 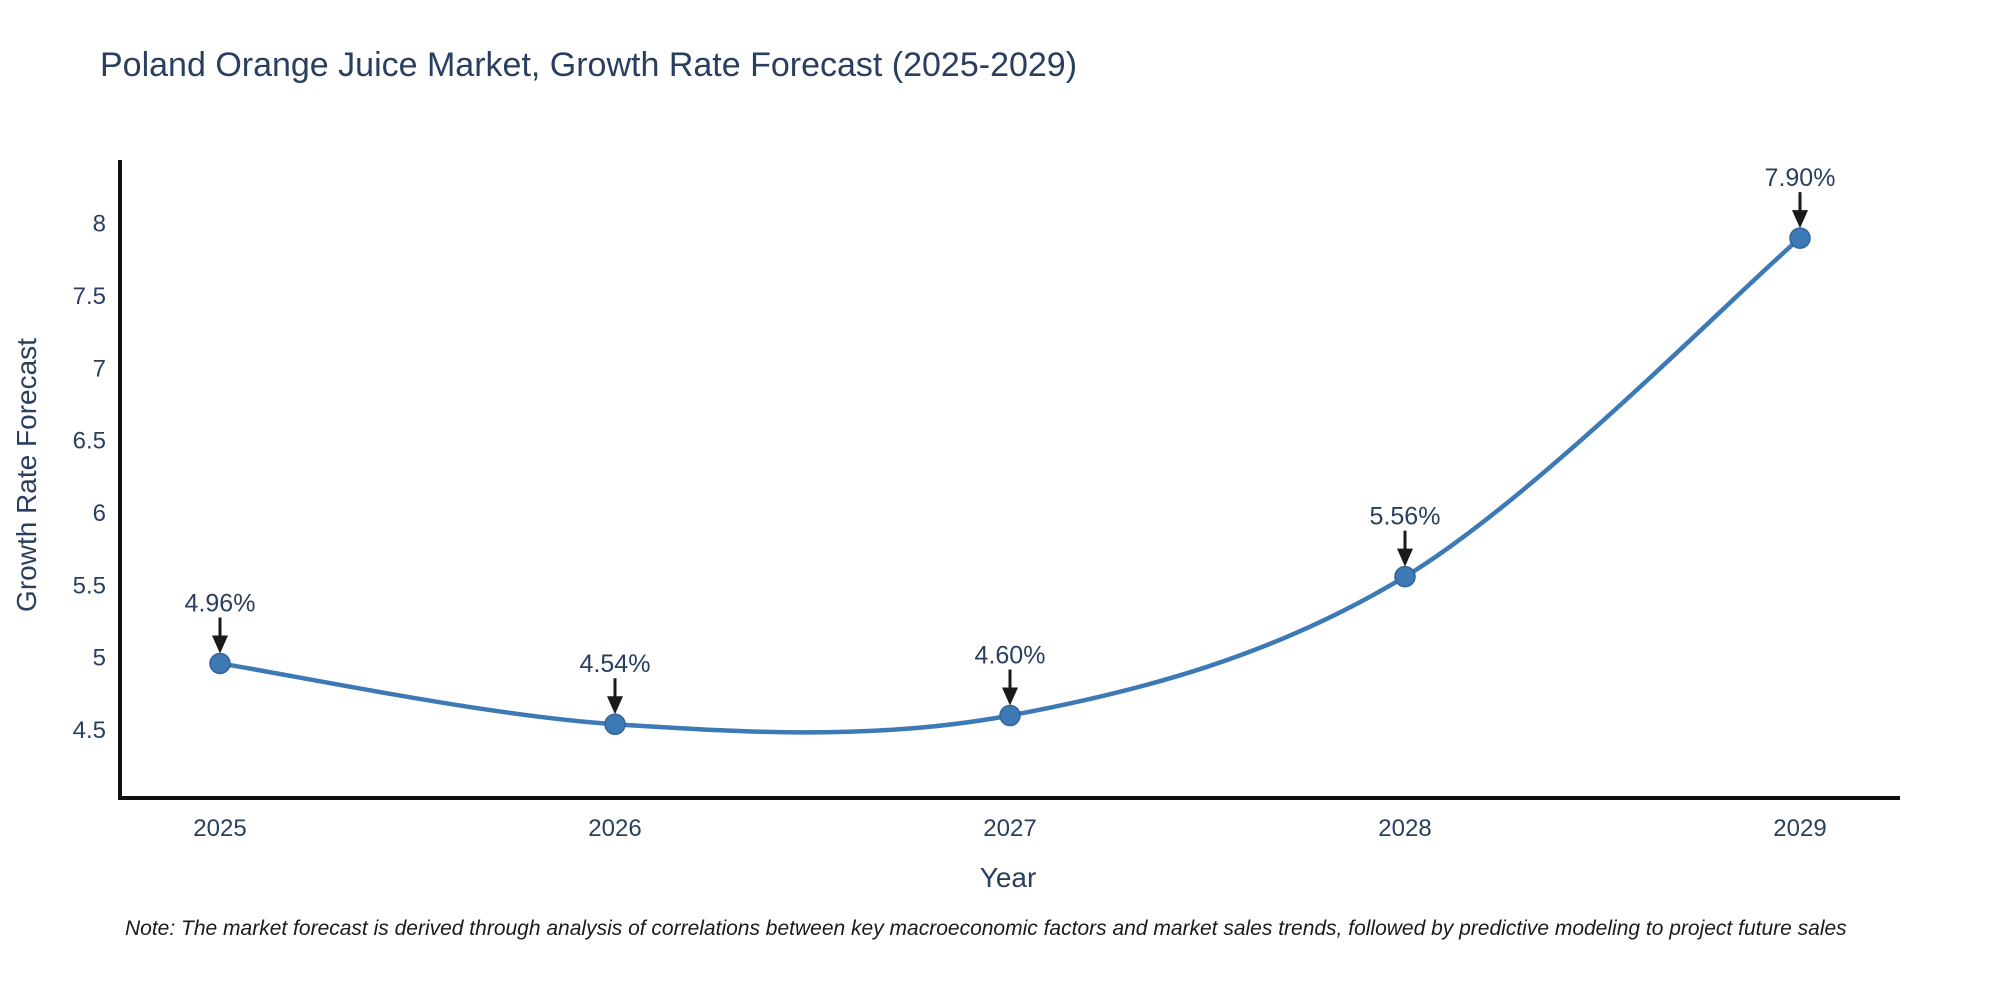 What do you see at coordinates (99, 513) in the screenshot?
I see `y-tick-label-6: 6` at bounding box center [99, 513].